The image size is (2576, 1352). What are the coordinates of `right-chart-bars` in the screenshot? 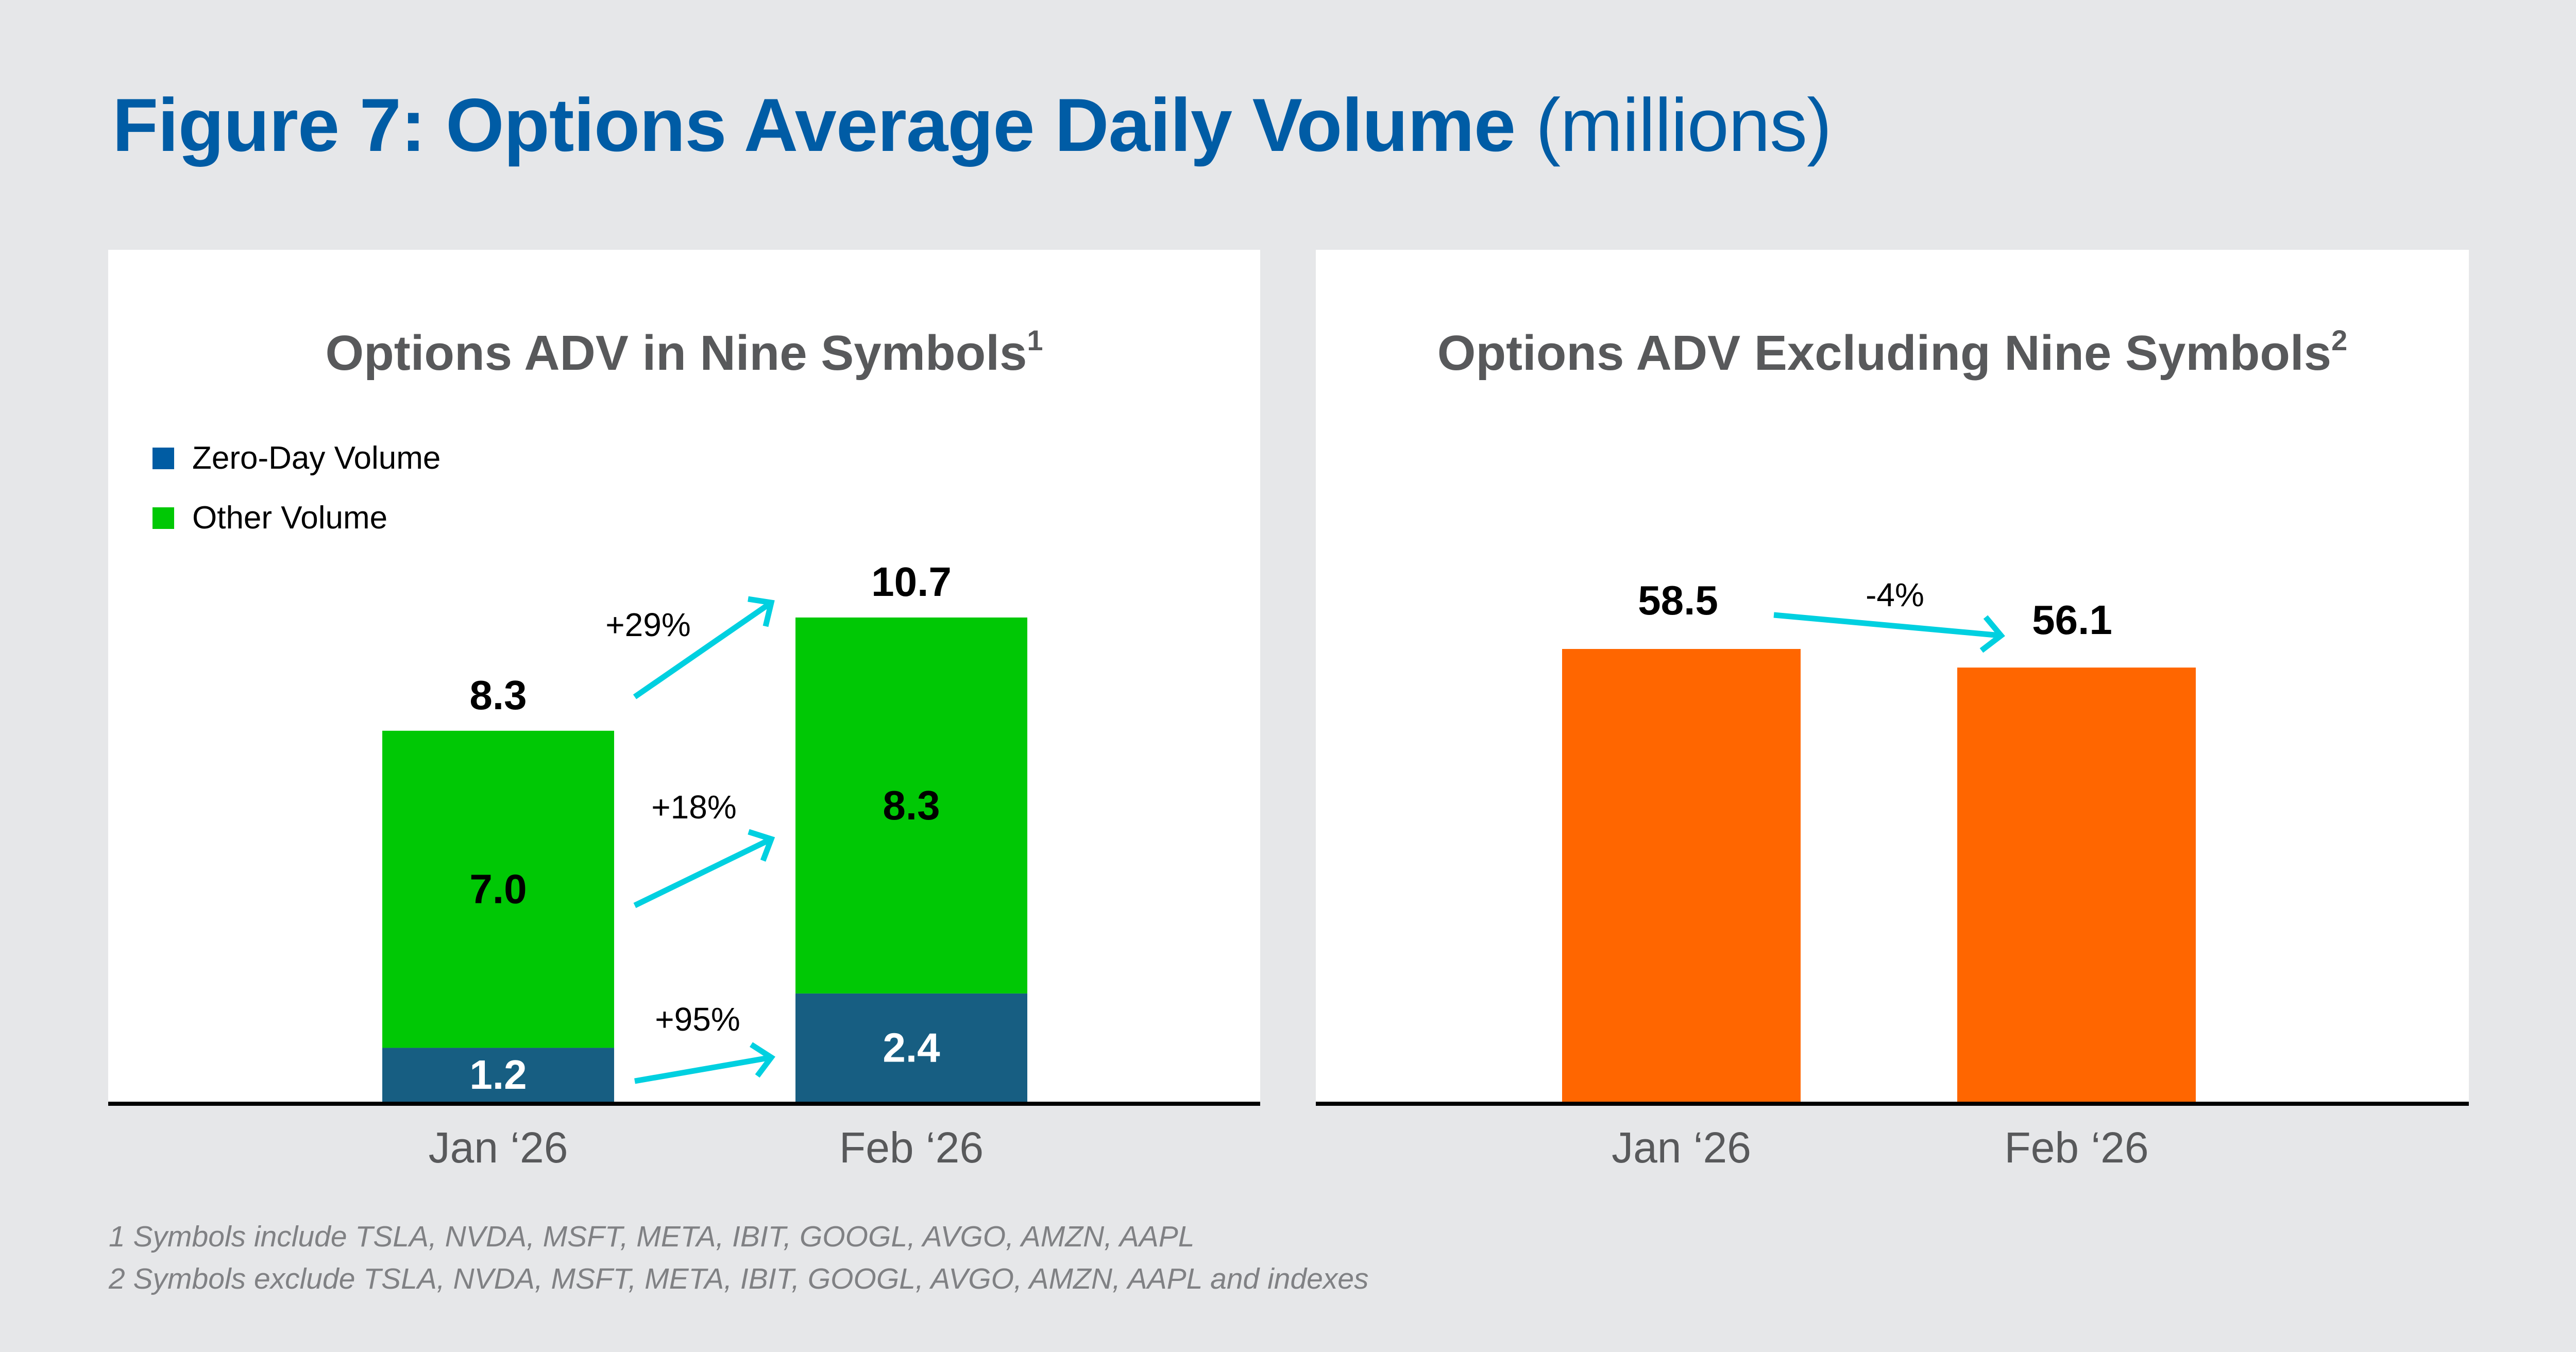 It's located at (1879, 876).